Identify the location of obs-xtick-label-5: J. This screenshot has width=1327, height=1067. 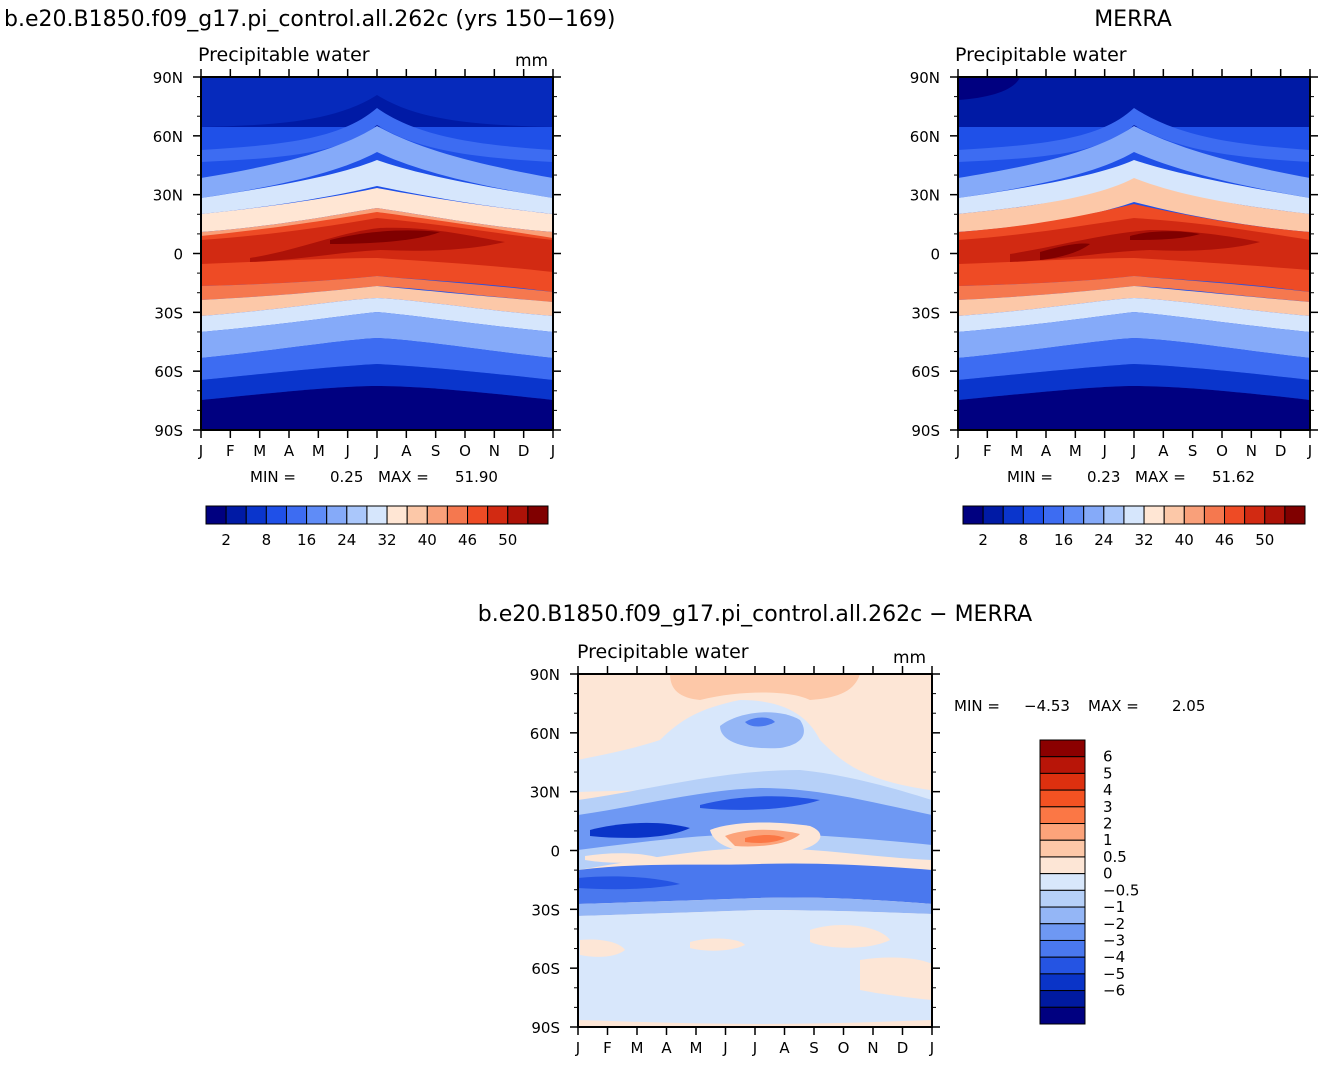
(1103, 451).